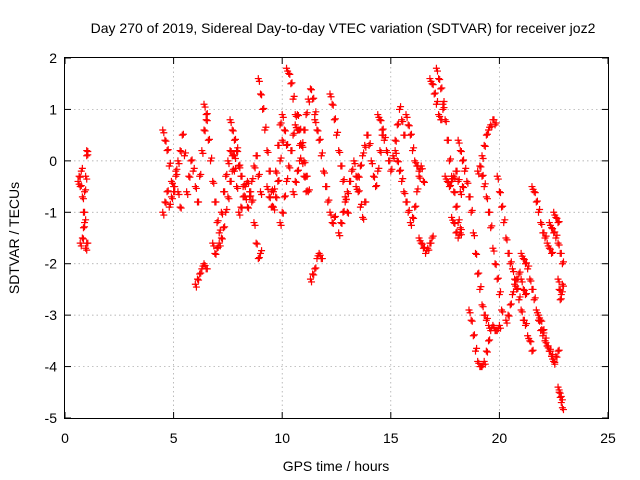 This screenshot has width=640, height=480. Describe the element at coordinates (51, 212) in the screenshot. I see `y-tick-label: -1` at that location.